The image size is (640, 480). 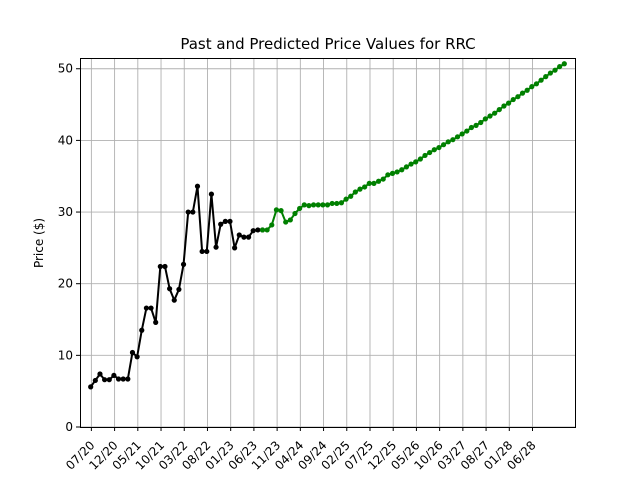 I want to click on y-axis-label: Price ($), so click(x=39, y=243).